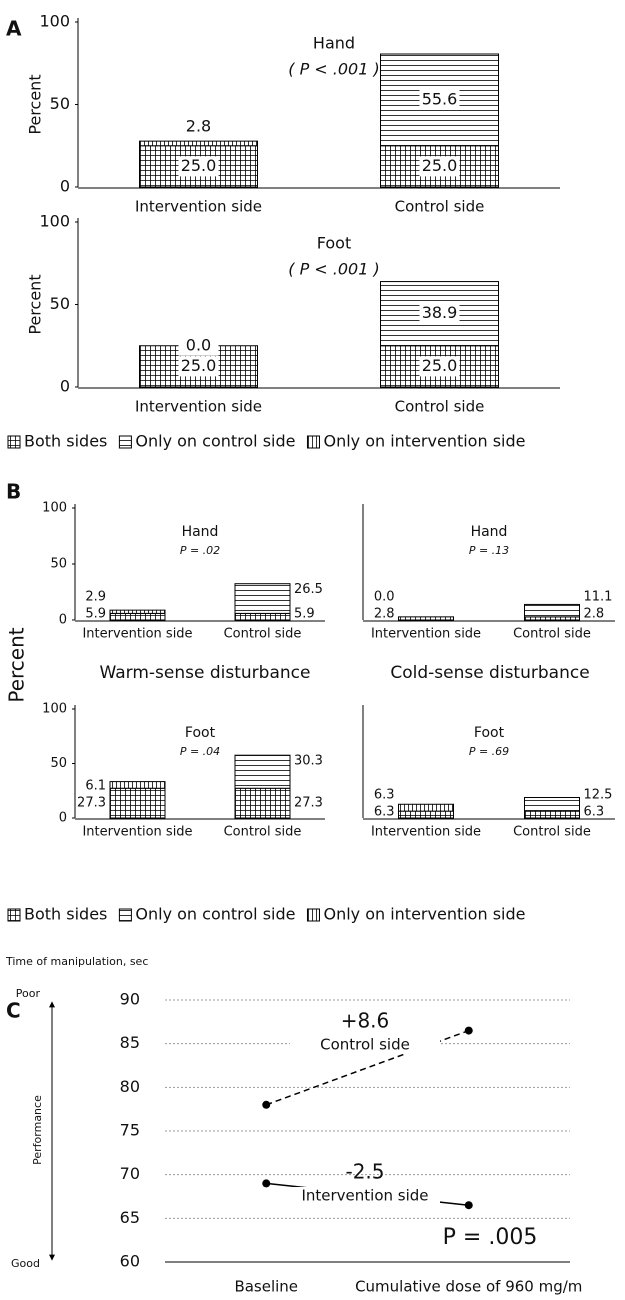 The width and height of the screenshot is (625, 1300). What do you see at coordinates (25, 1263) in the screenshot?
I see `performance-bottom: Good` at bounding box center [25, 1263].